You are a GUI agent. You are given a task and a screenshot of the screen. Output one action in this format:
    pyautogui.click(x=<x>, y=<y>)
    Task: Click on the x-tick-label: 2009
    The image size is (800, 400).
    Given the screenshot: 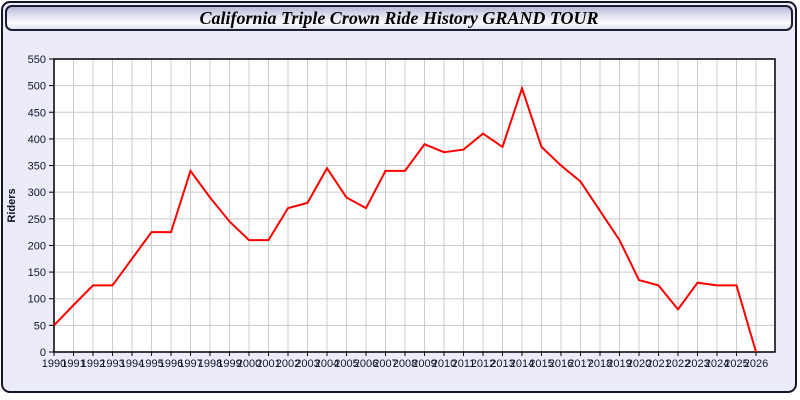 What is the action you would take?
    pyautogui.click(x=424, y=364)
    